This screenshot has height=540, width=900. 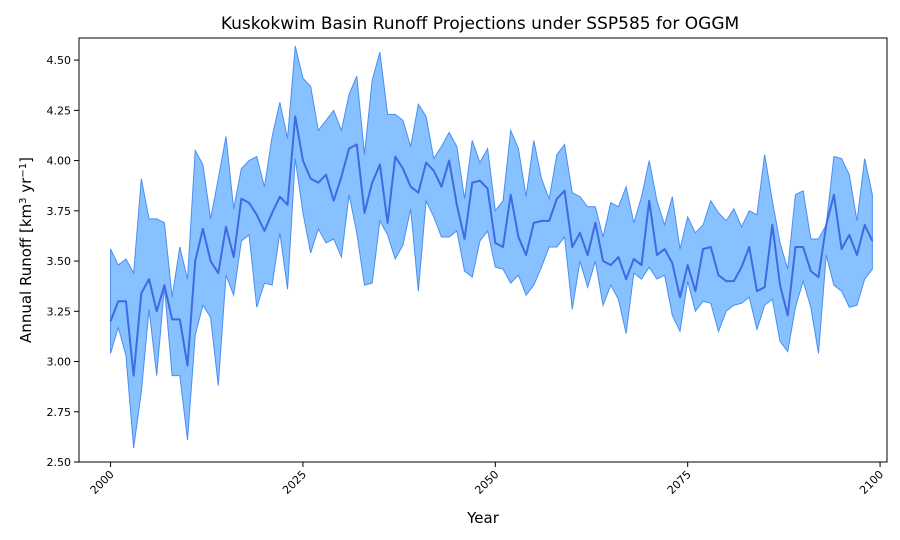 I want to click on y-axis-title-base: Annual Runoff [km, so click(x=26, y=273).